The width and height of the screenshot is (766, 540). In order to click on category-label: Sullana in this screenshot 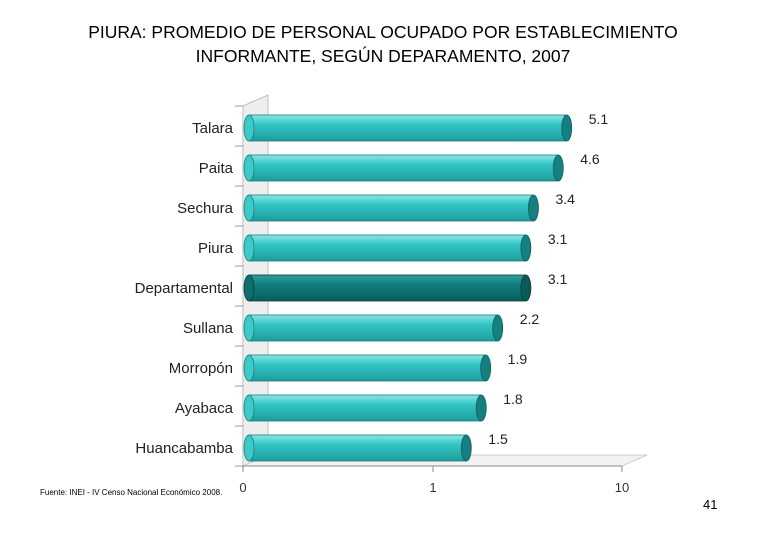, I will do `click(208, 328)`.